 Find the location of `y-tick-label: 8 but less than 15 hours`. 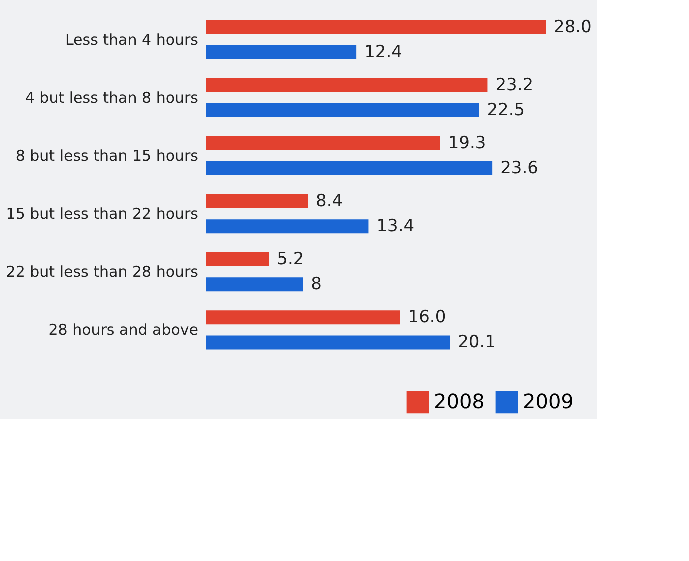

y-tick-label: 8 but less than 15 hours is located at coordinates (107, 155).